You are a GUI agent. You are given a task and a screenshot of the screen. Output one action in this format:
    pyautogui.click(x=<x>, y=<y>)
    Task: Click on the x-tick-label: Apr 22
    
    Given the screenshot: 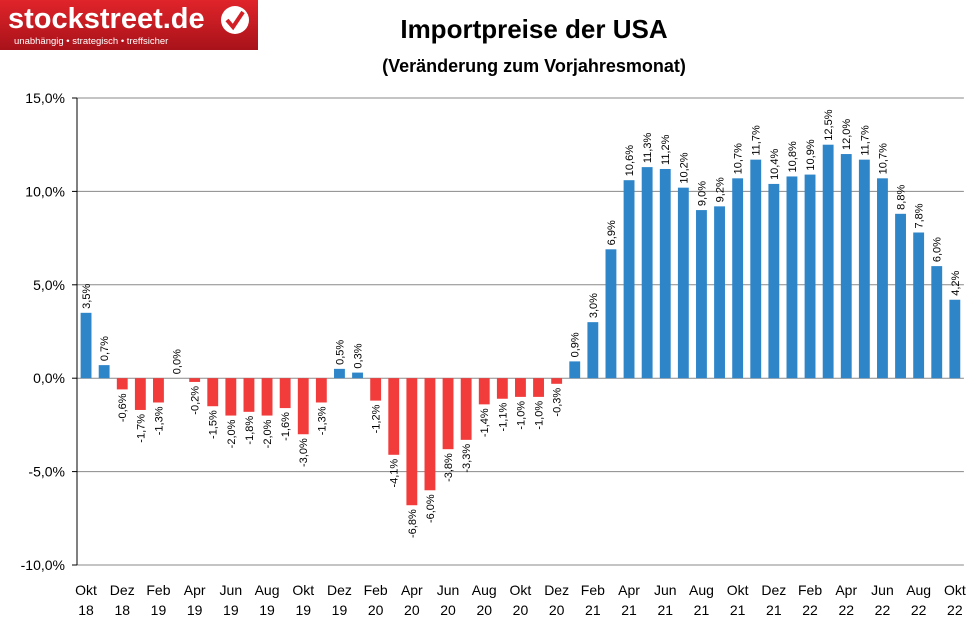 What is the action you would take?
    pyautogui.click(x=846, y=600)
    